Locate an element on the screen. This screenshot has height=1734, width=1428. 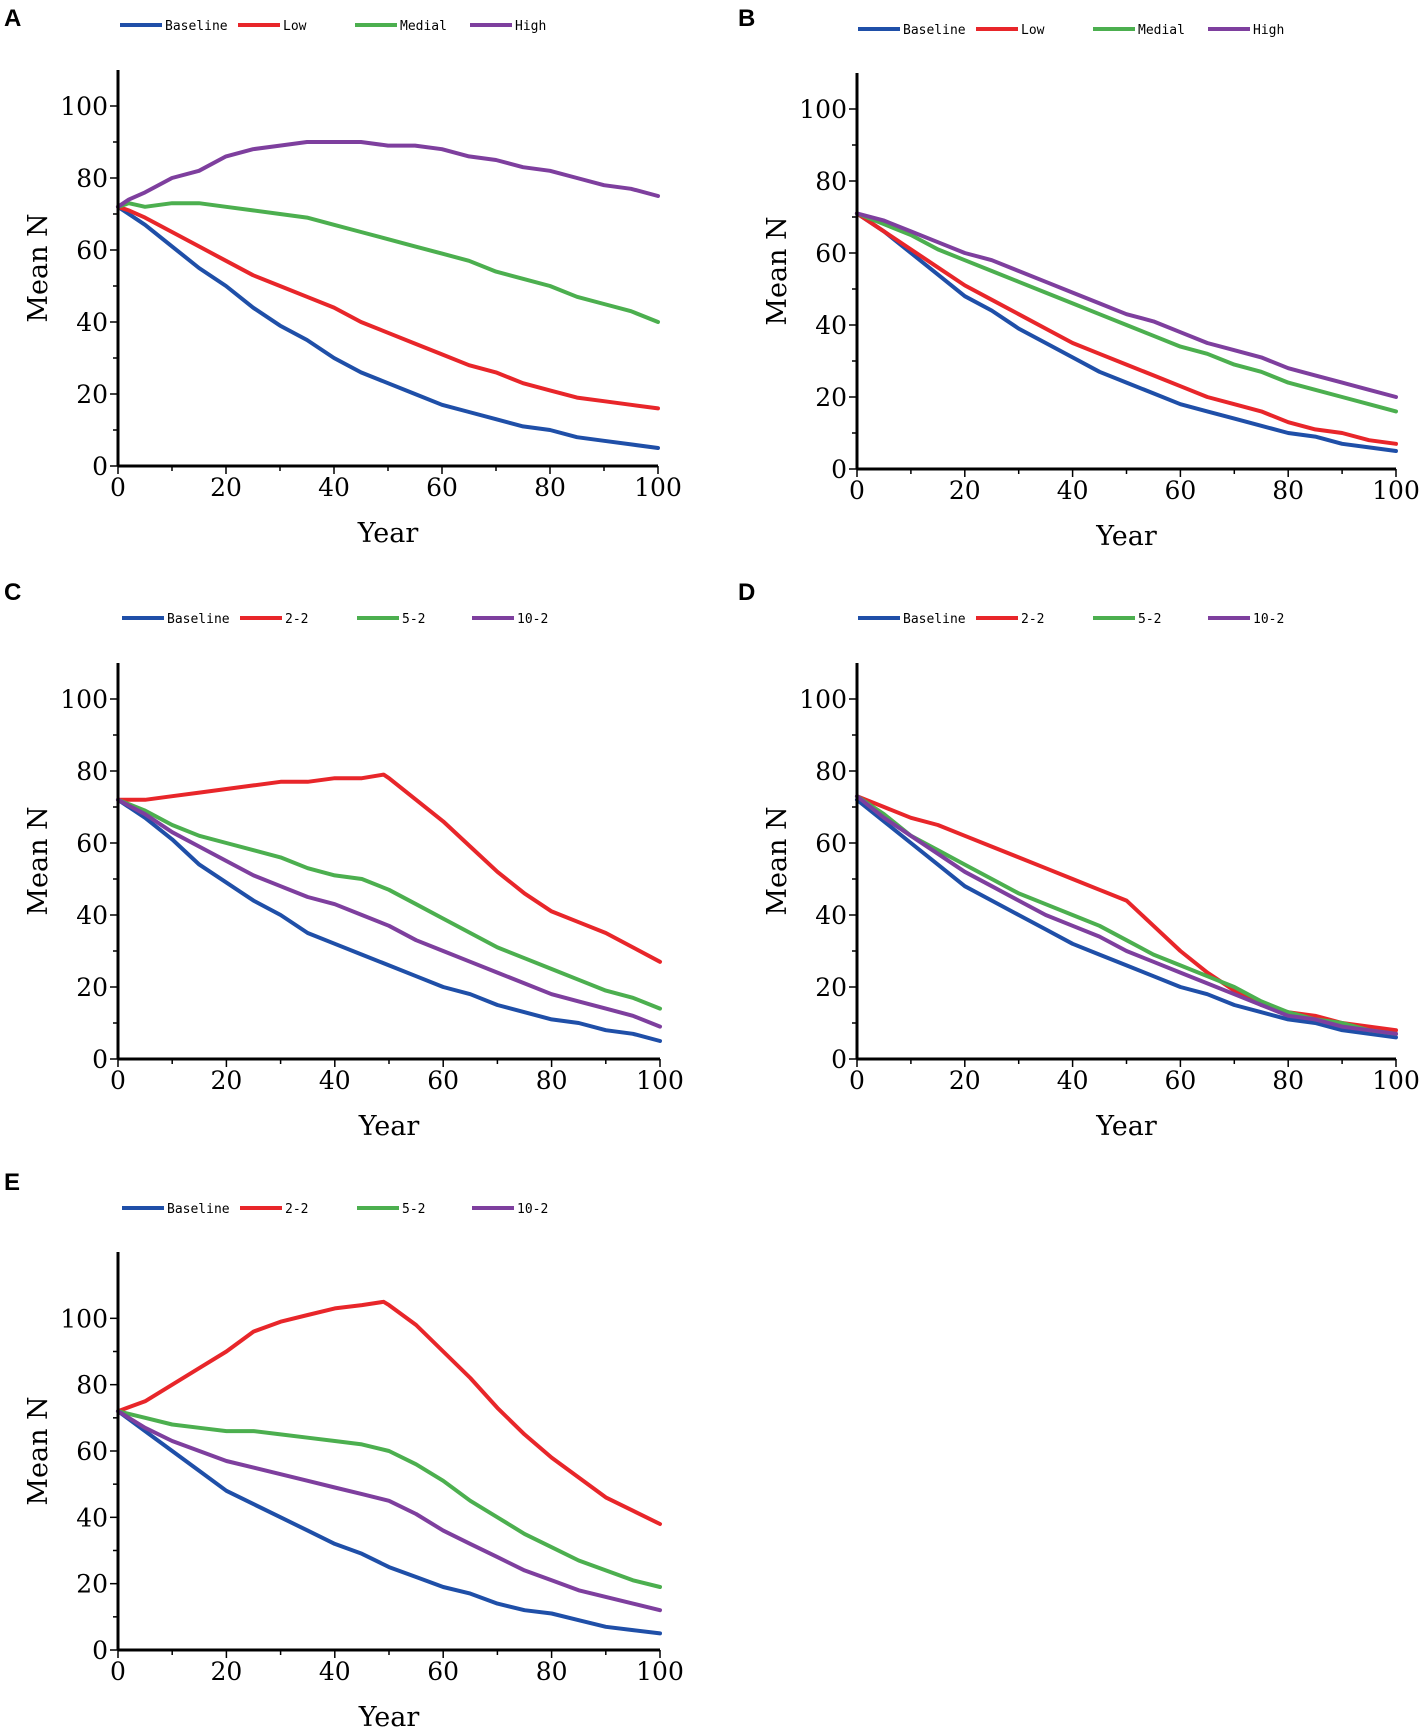
panel-label: E is located at coordinates (12, 1182).